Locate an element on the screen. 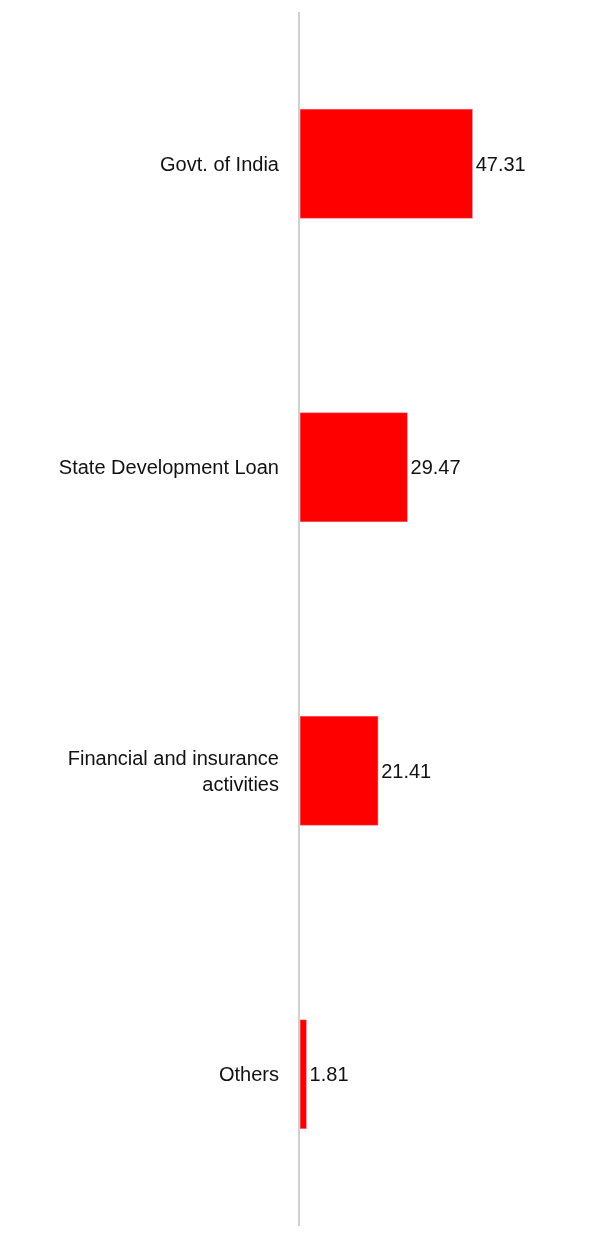 The height and width of the screenshot is (1246, 592). y-tick-label: Others is located at coordinates (248, 1074).